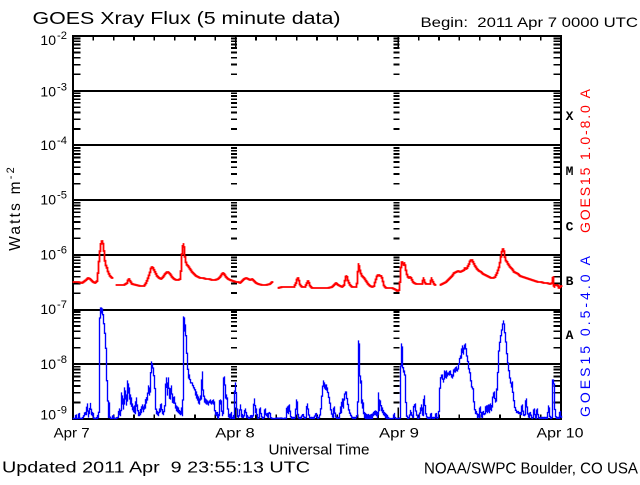  What do you see at coordinates (62, 196) in the screenshot?
I see `svg-text: -5` at bounding box center [62, 196].